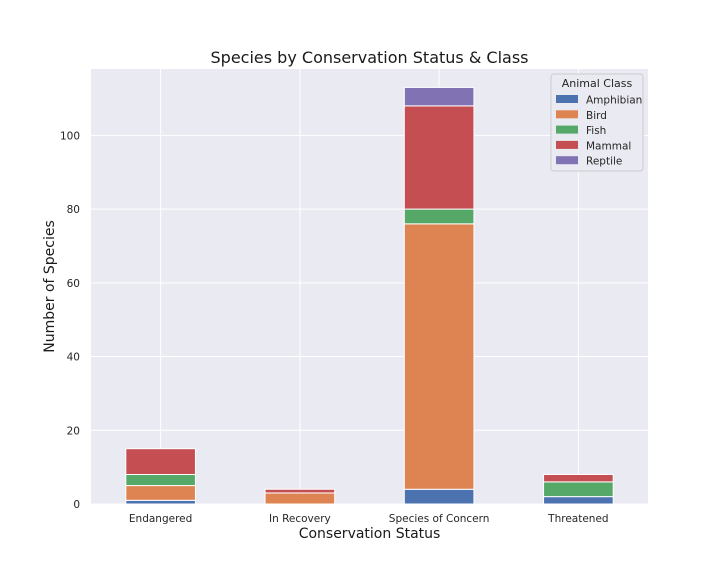 This screenshot has width=720, height=576. I want to click on legend-label-amphibian: Amphibian, so click(614, 101).